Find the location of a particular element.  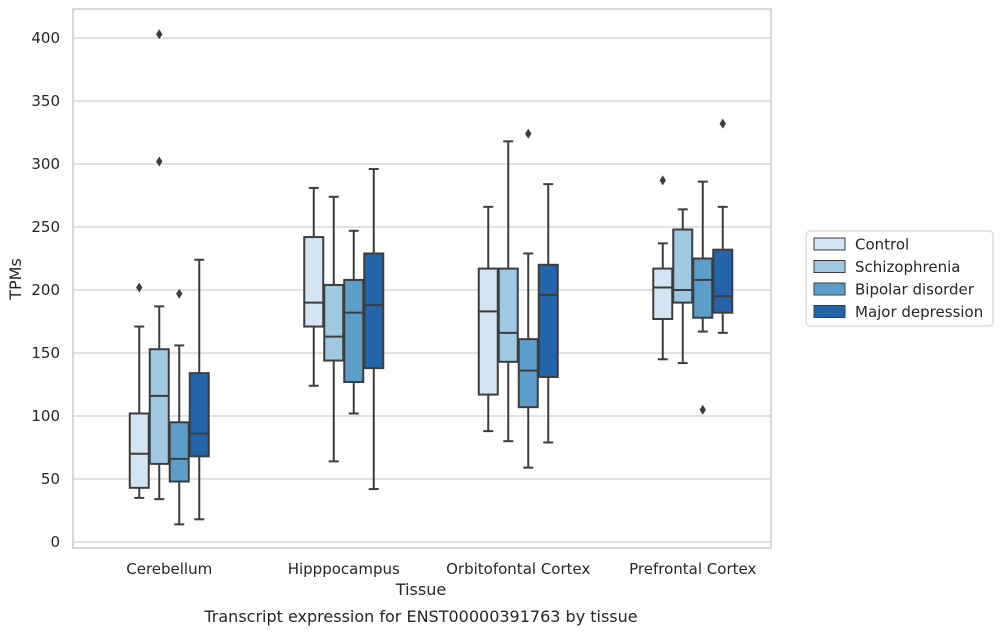

legend-label: Schizophrenia is located at coordinates (907, 267).